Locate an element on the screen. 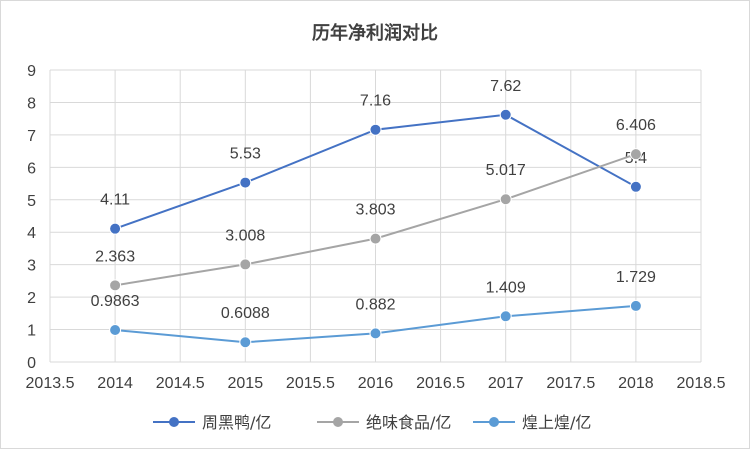  data-label: 5.017 is located at coordinates (506, 170).